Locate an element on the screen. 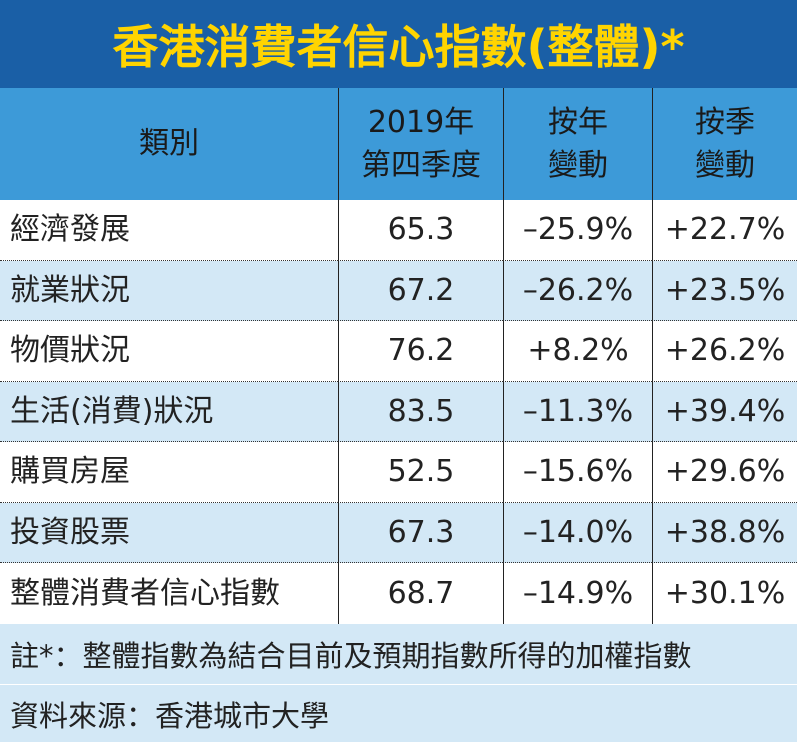  value-cell: +29.6% is located at coordinates (724, 472).